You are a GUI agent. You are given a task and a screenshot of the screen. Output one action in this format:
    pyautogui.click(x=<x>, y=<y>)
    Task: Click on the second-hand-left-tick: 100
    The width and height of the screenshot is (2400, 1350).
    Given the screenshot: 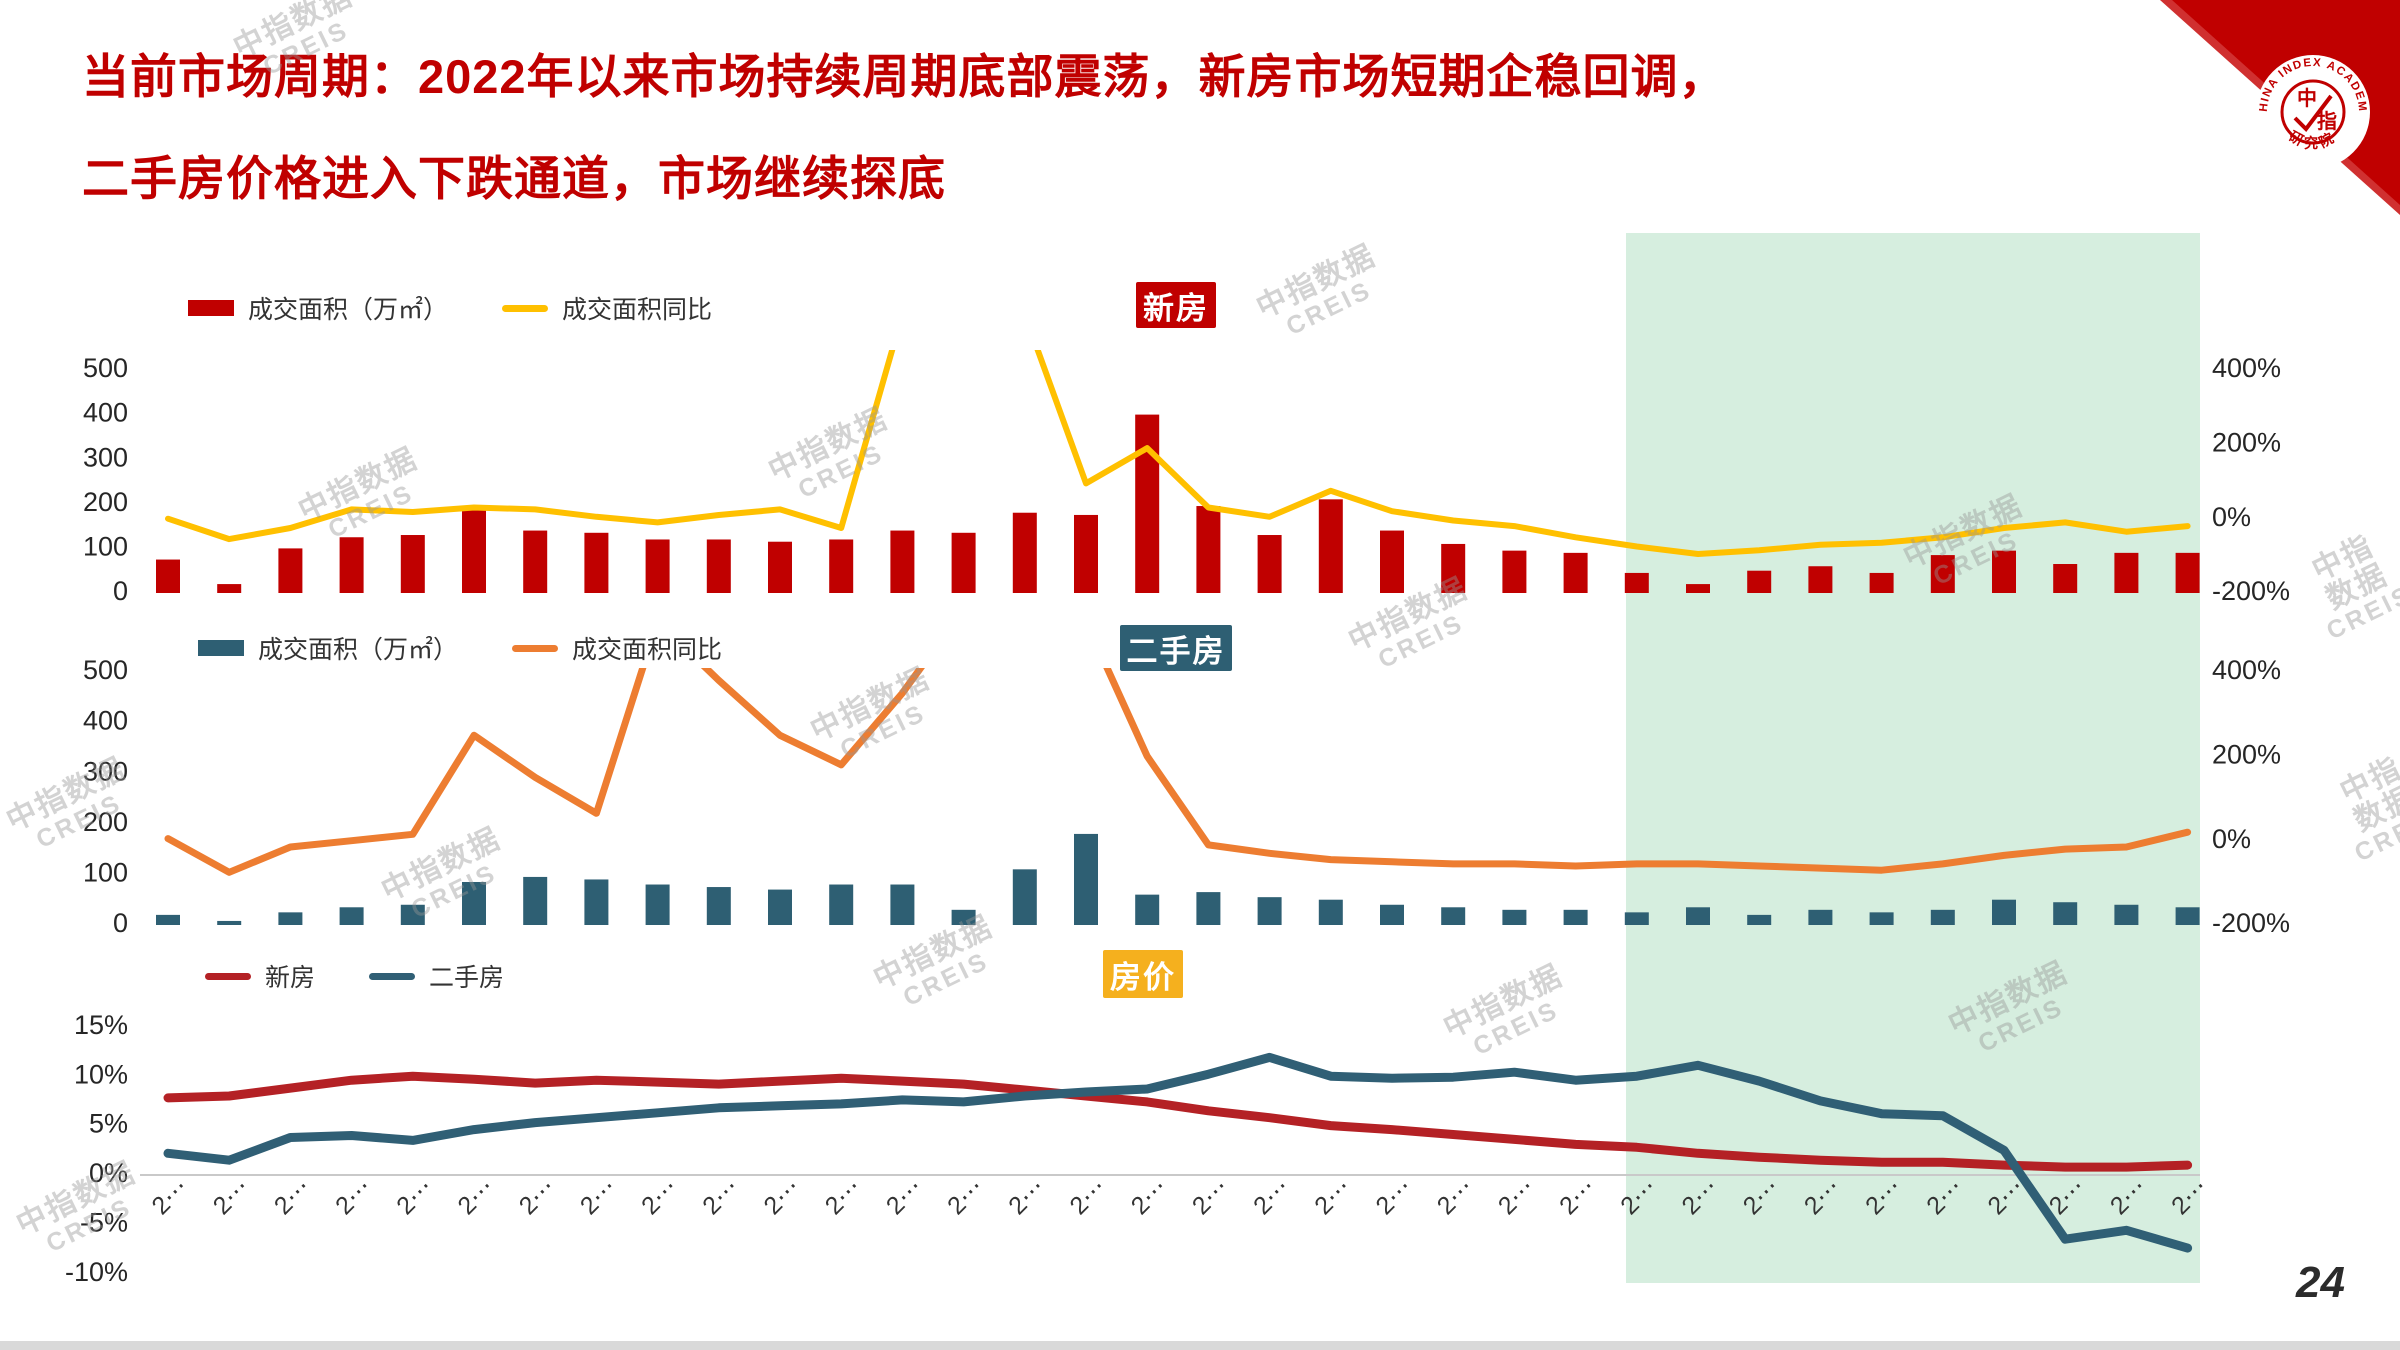 What is the action you would take?
    pyautogui.click(x=105, y=873)
    